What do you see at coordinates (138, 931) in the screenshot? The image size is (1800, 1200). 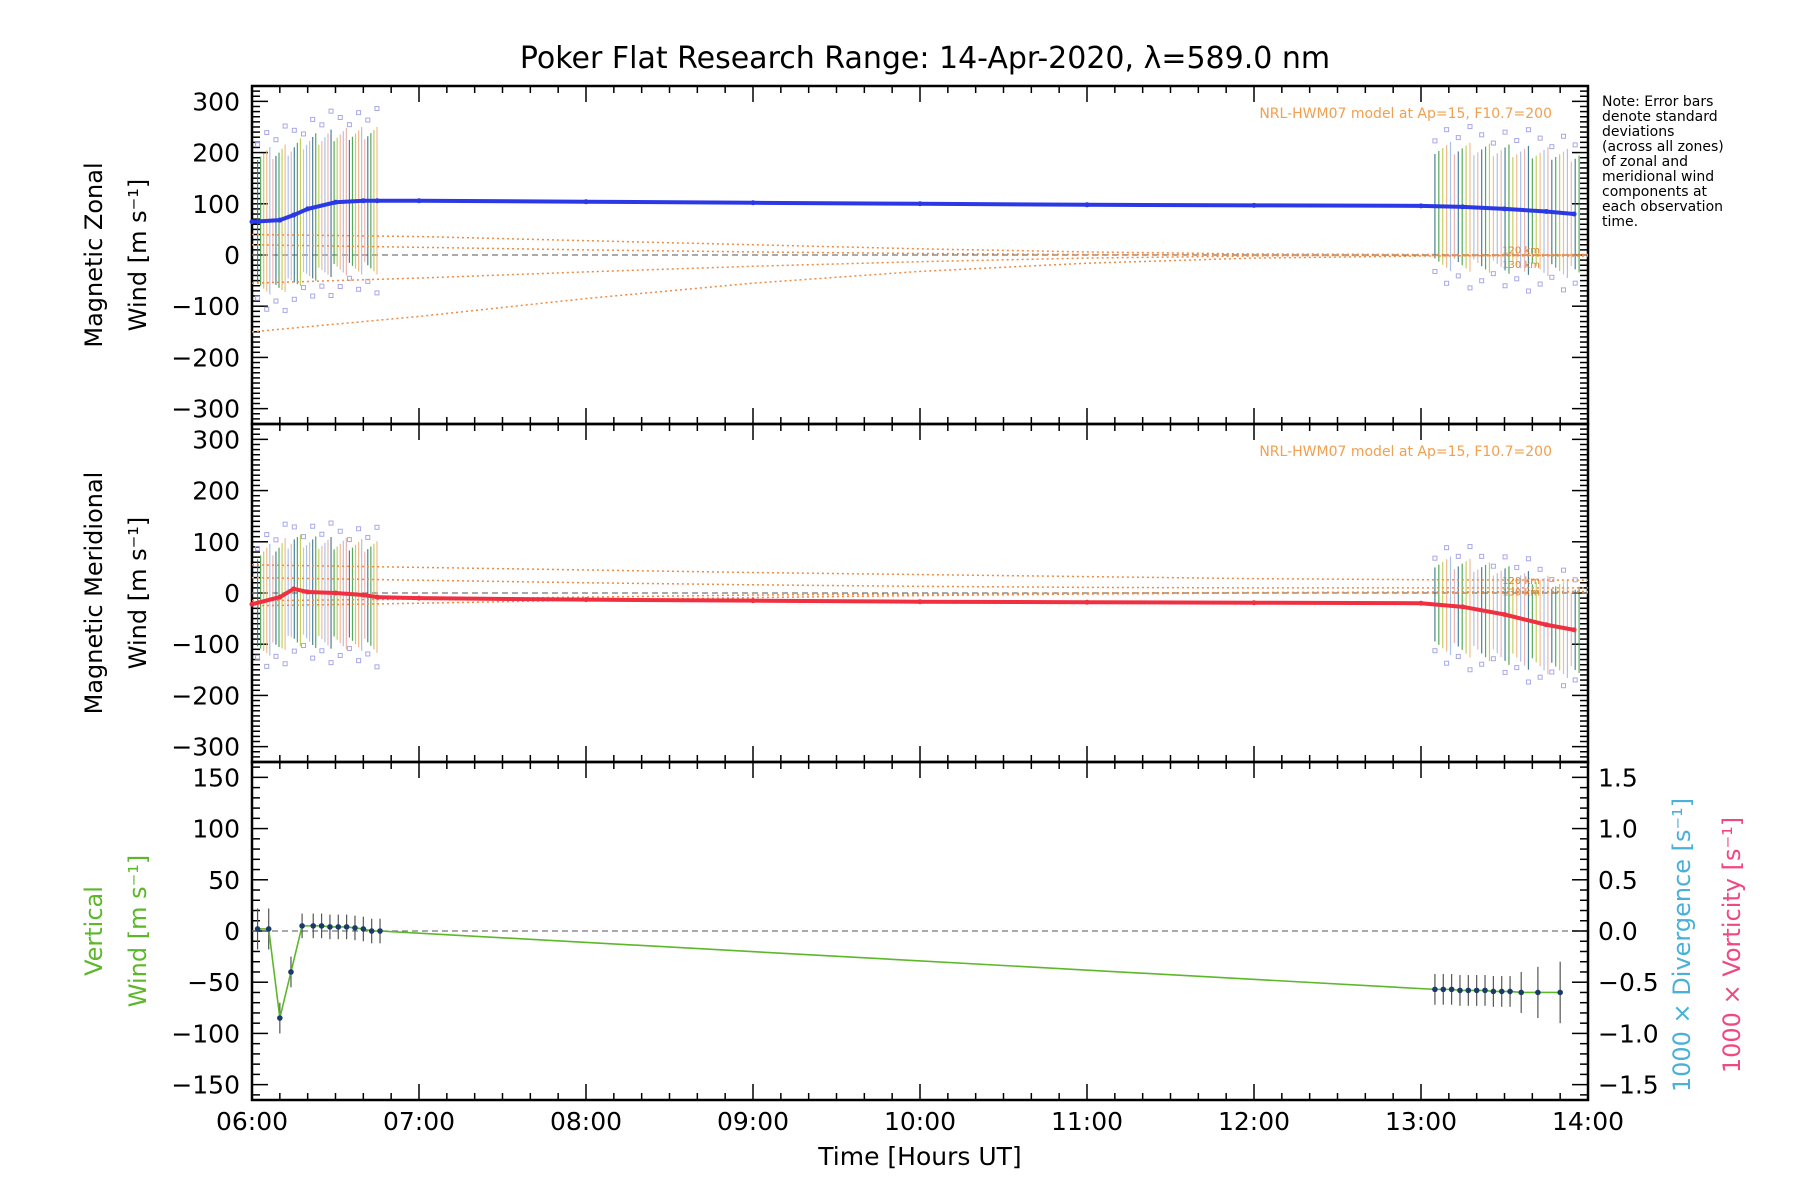 I see `vertical-ylabel-line2: Wind [m s⁻¹]` at bounding box center [138, 931].